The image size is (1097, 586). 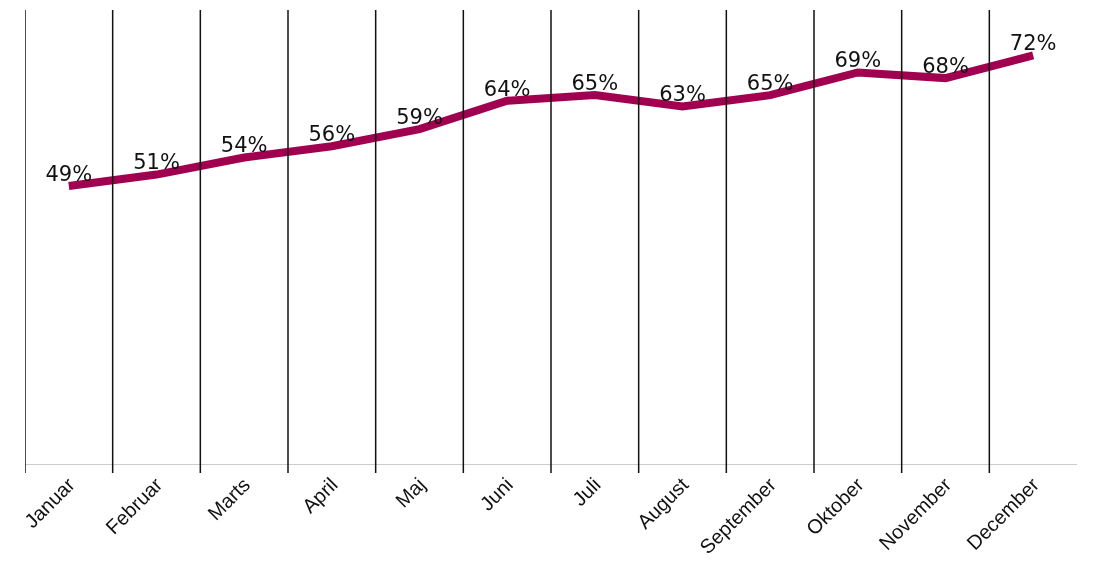 I want to click on data-label: 68%, so click(x=945, y=65).